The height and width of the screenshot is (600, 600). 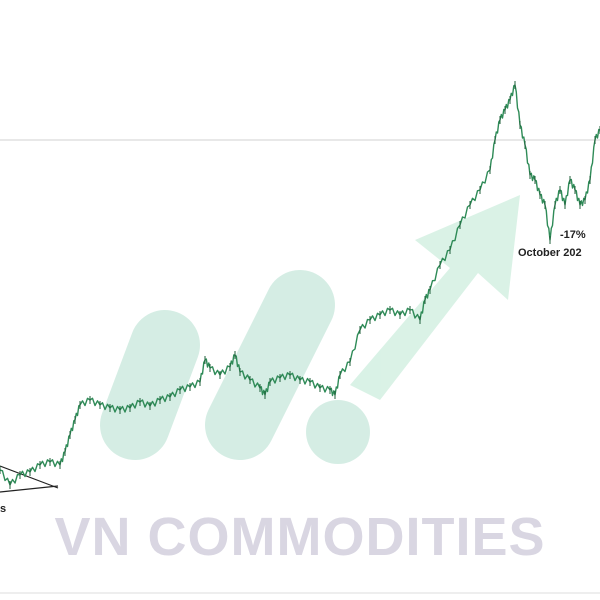 I want to click on triangle-upper-line, so click(x=29, y=477).